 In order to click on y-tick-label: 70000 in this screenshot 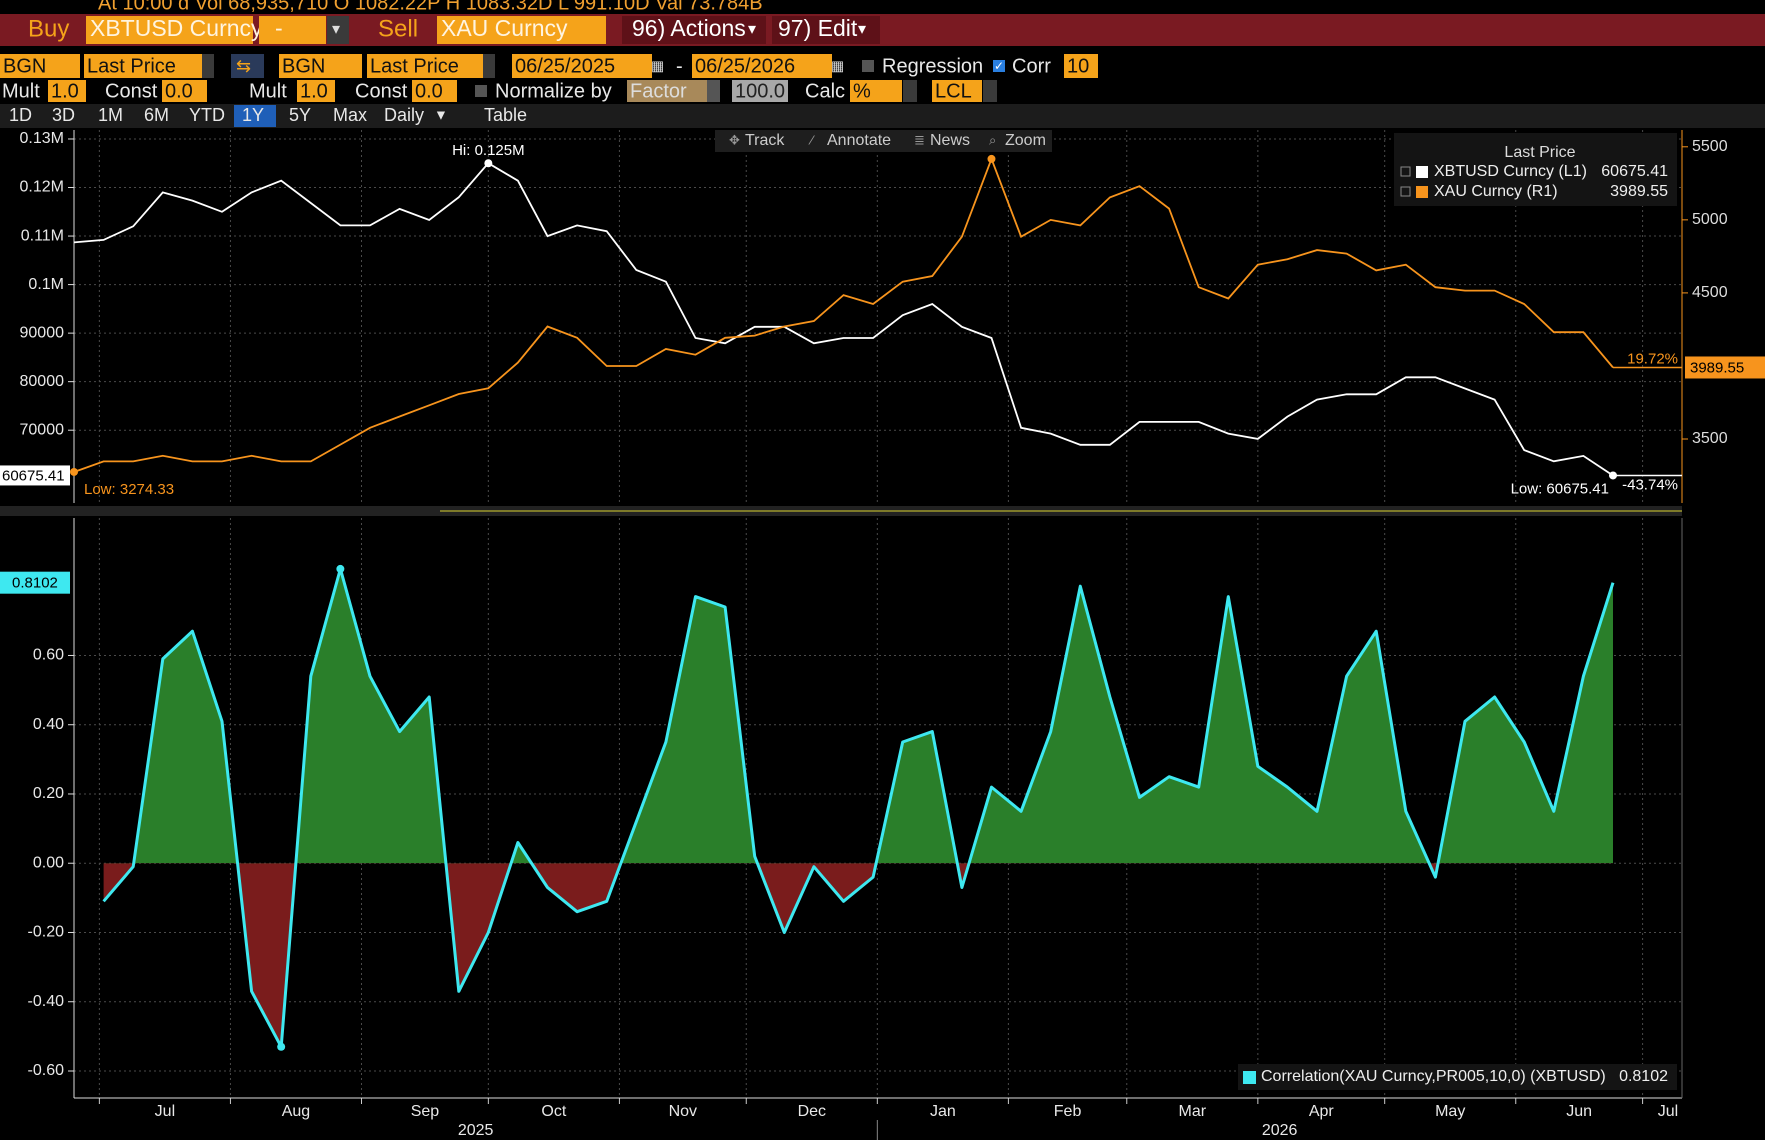, I will do `click(42, 429)`.